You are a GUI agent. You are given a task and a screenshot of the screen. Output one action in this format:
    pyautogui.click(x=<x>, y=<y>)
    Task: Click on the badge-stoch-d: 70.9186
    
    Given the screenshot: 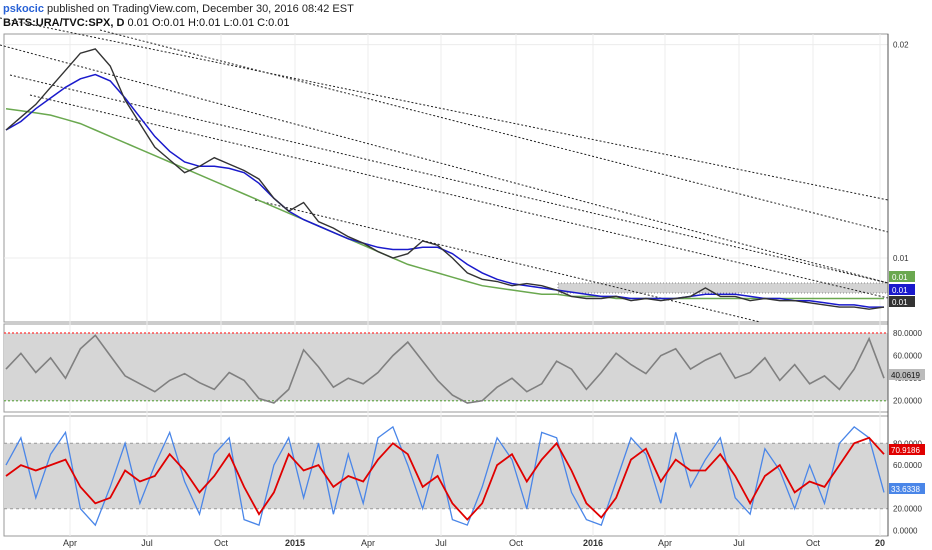 What is the action you would take?
    pyautogui.click(x=905, y=450)
    